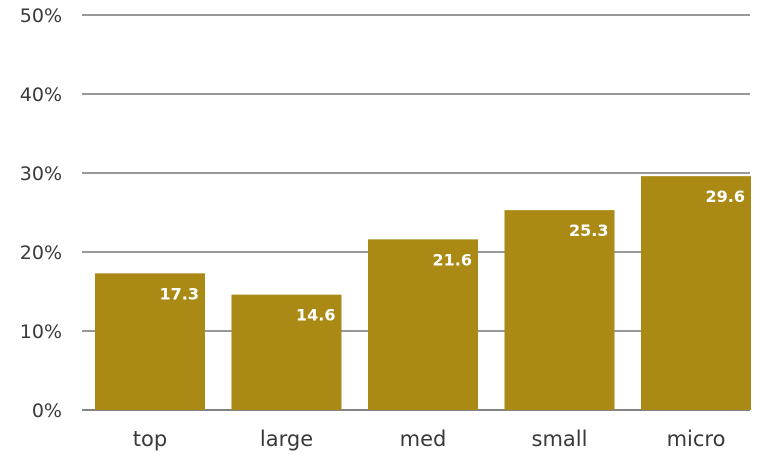 The height and width of the screenshot is (455, 761). Describe the element at coordinates (286, 439) in the screenshot. I see `x-tick-label-large: large` at that location.